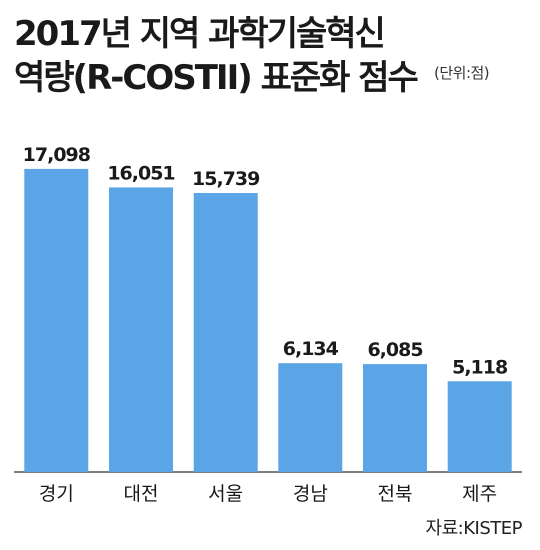 The height and width of the screenshot is (550, 540). What do you see at coordinates (311, 349) in the screenshot?
I see `value-label-4: 6,134` at bounding box center [311, 349].